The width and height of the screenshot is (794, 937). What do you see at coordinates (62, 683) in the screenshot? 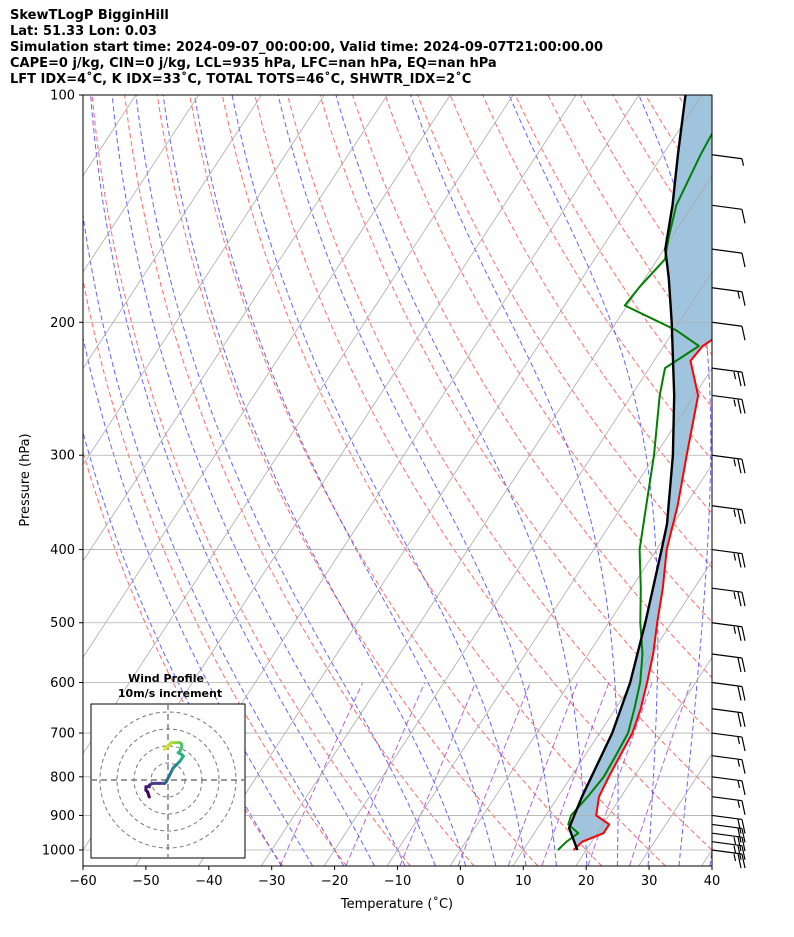
I see `y-tick-label: 600` at bounding box center [62, 683].